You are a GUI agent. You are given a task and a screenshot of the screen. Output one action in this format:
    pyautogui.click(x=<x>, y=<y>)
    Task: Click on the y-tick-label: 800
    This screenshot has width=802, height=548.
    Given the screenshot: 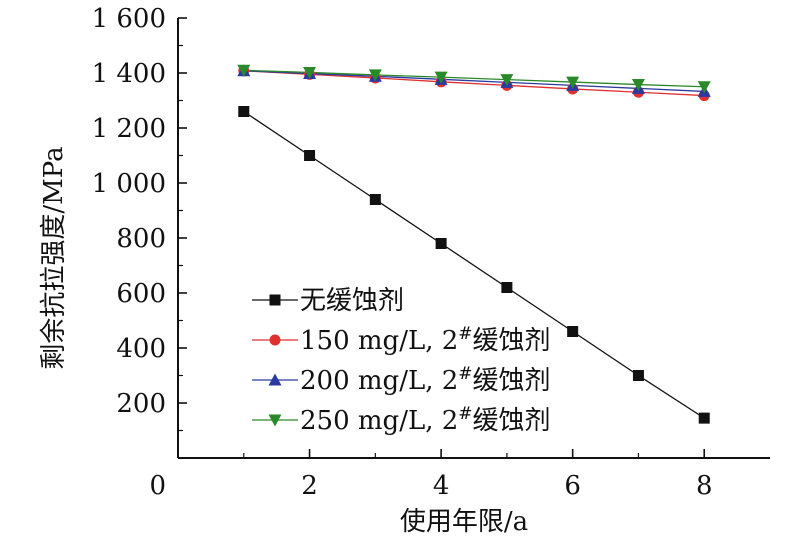 What is the action you would take?
    pyautogui.click(x=141, y=239)
    